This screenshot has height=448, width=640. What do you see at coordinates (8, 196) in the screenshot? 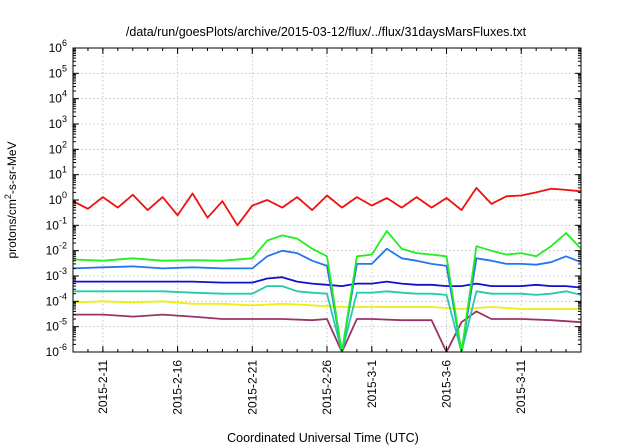
I see `y-axis-label-sup: 2` at bounding box center [8, 196].